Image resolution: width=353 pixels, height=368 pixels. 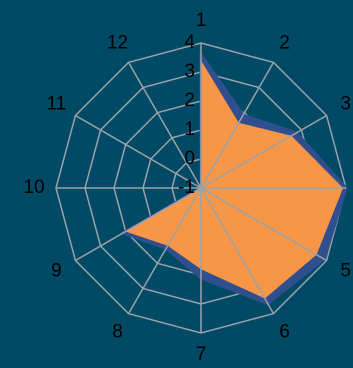 What do you see at coordinates (189, 71) in the screenshot?
I see `radial-tick-label: 3` at bounding box center [189, 71].